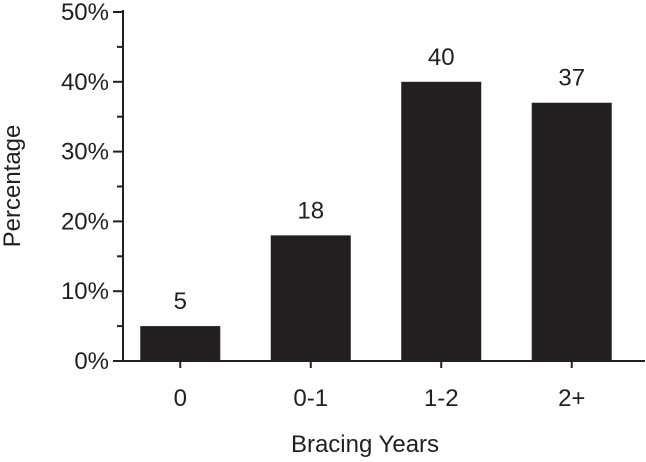 The height and width of the screenshot is (462, 646). I want to click on x-tick-label: 2+, so click(571, 398).